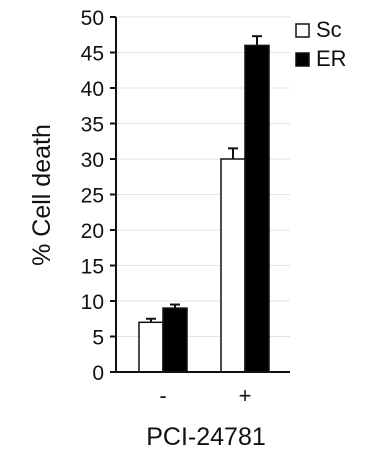  Describe the element at coordinates (245, 395) in the screenshot. I see `x-tick-label: +` at that location.